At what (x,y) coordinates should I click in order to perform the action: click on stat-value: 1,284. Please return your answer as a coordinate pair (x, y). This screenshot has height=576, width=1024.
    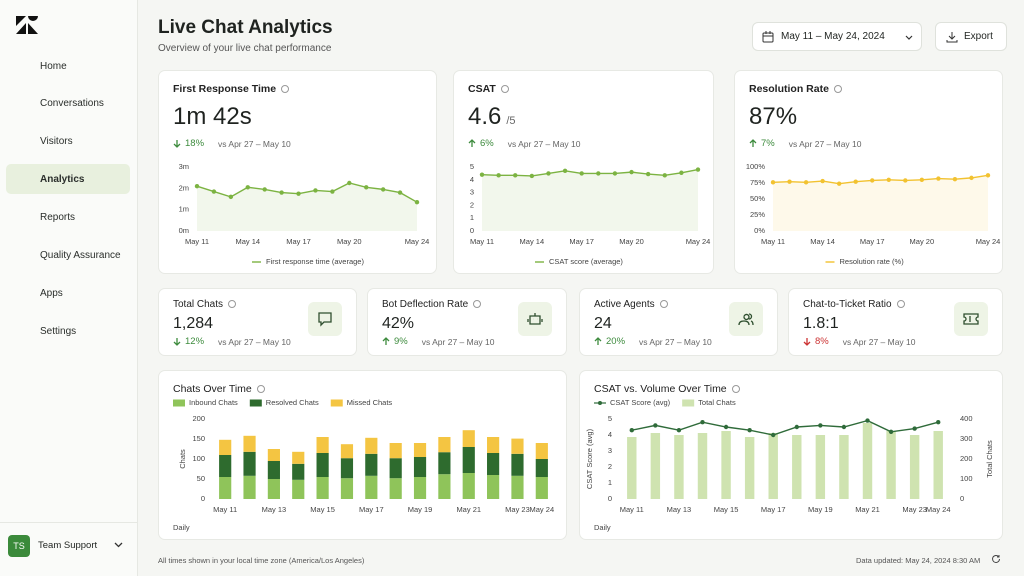
    Looking at the image, I should click on (193, 323).